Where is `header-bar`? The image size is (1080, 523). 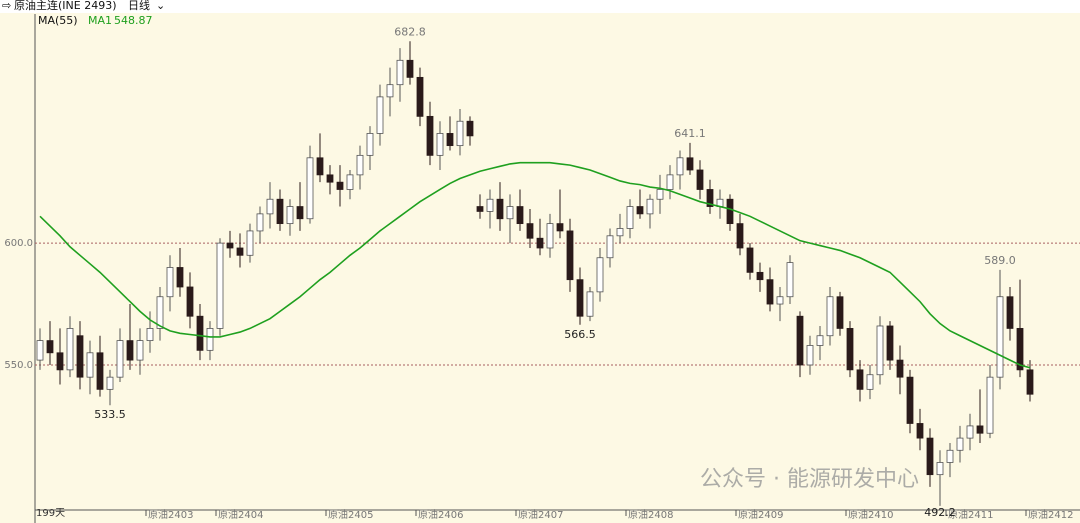 header-bar is located at coordinates (540, 6).